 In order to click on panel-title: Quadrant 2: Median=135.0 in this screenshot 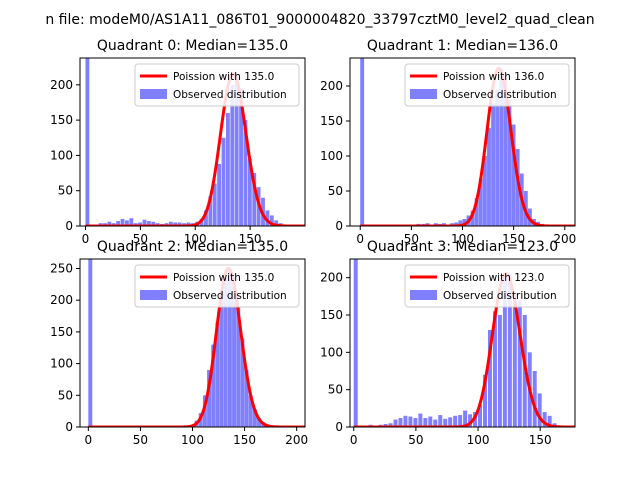, I will do `click(192, 247)`.